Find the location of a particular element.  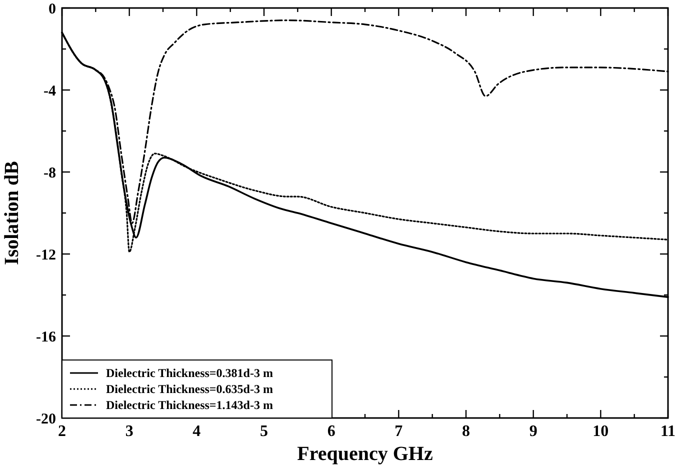

x-tick-label: 8 is located at coordinates (466, 431).